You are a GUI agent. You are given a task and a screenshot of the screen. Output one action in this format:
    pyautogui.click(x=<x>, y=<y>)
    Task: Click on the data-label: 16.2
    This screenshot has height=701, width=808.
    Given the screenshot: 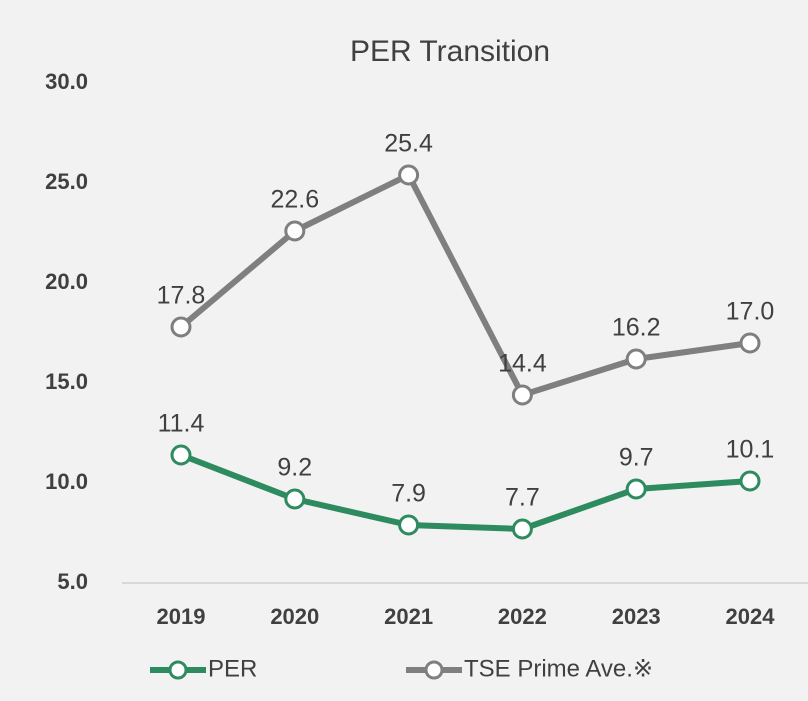 What is the action you would take?
    pyautogui.click(x=636, y=328)
    